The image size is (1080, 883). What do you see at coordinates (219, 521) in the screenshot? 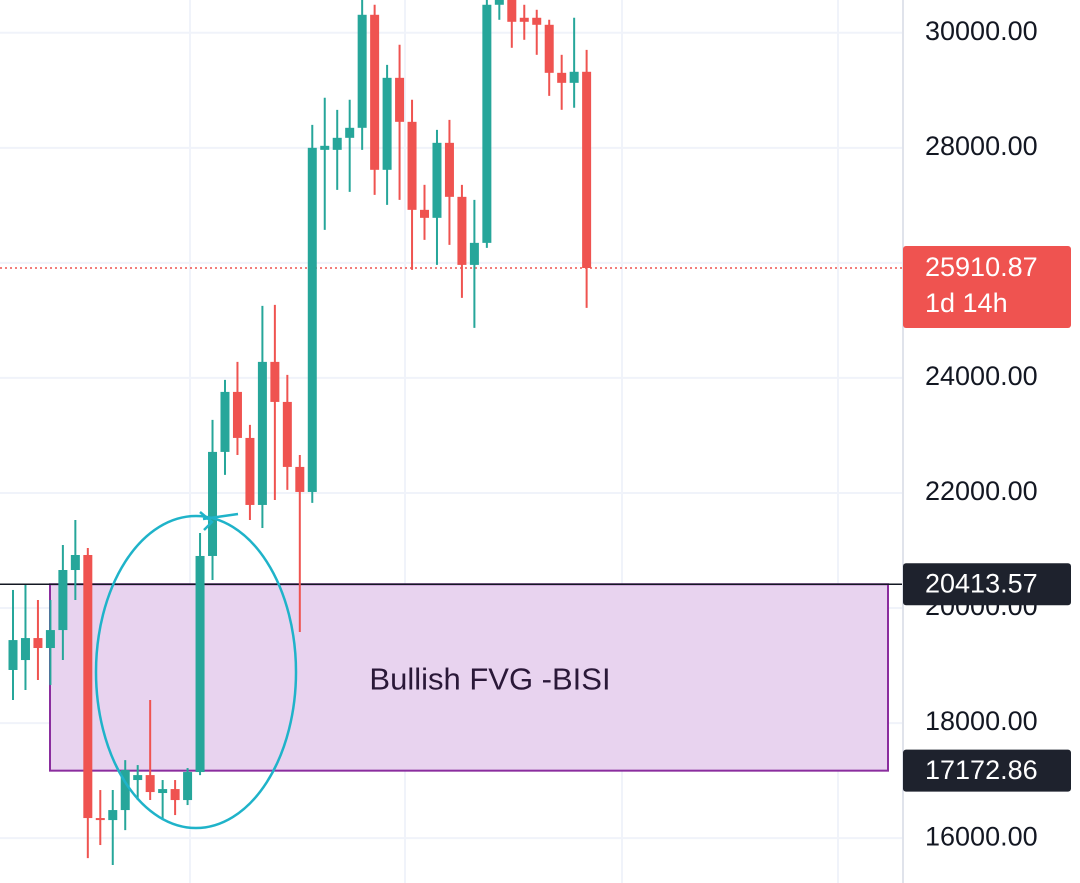
I see `arrow-annotation` at bounding box center [219, 521].